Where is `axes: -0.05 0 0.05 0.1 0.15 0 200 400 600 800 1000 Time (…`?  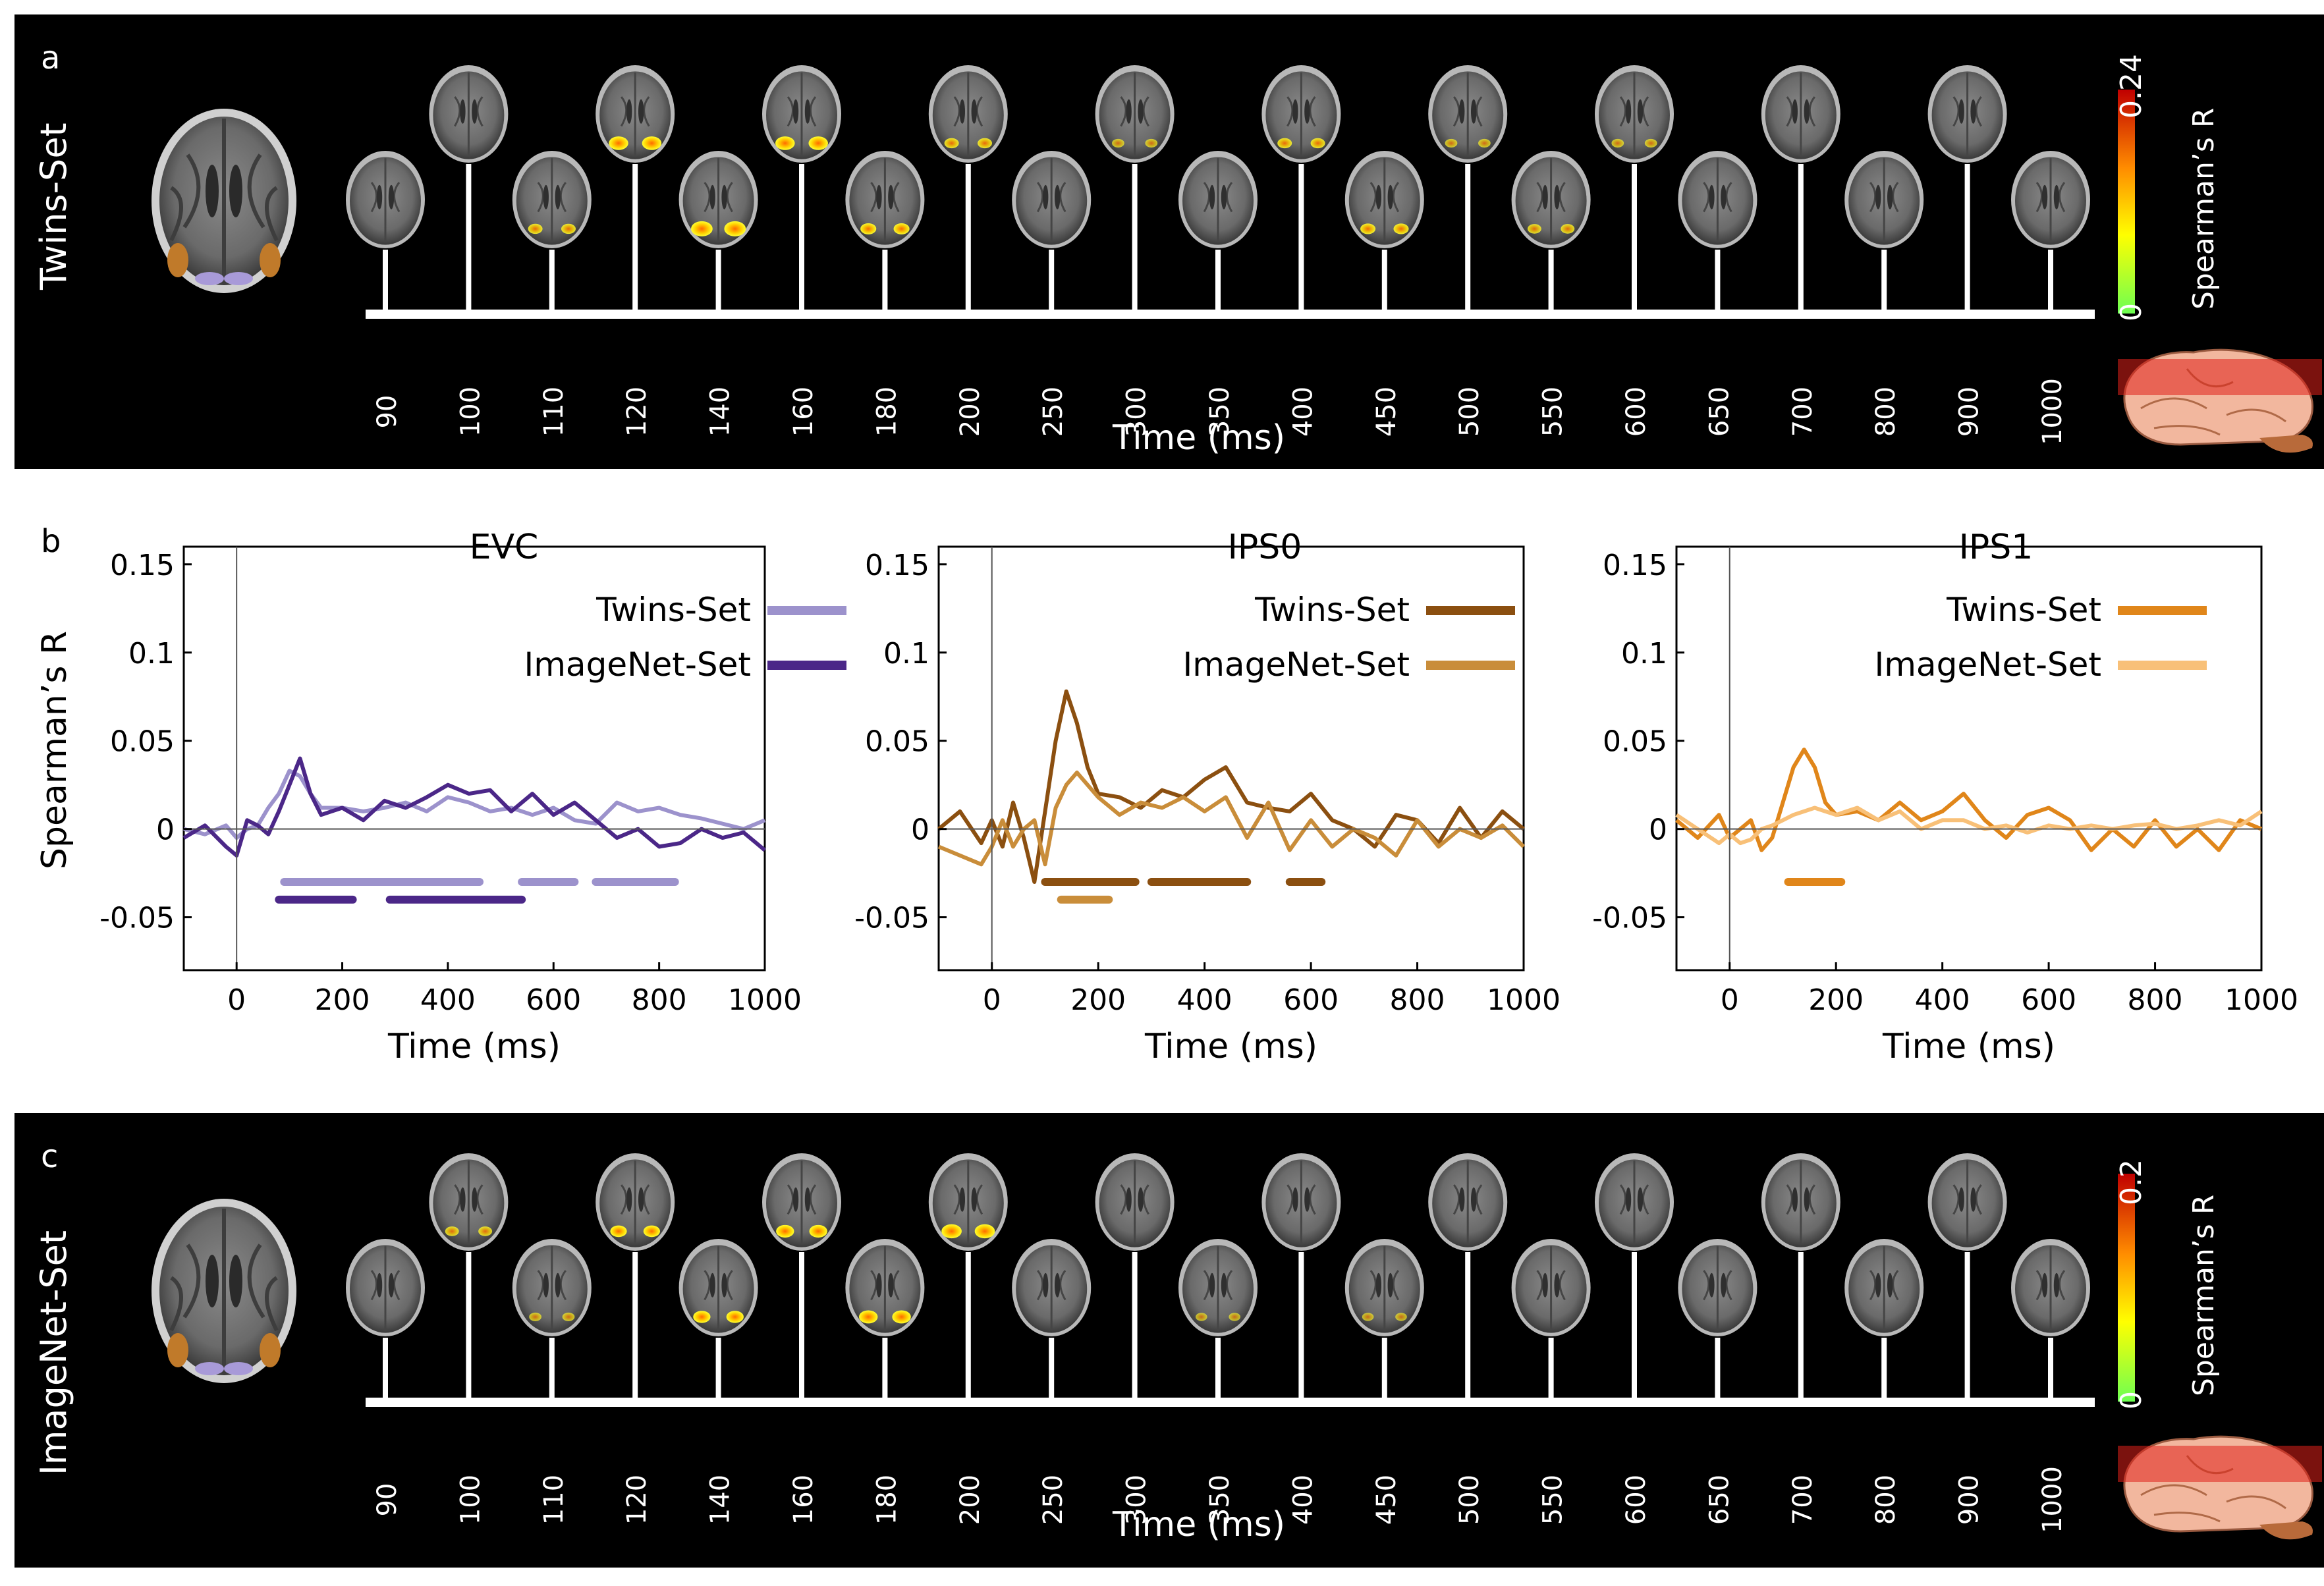
axes: -0.05 0 0.05 0.1 0.15 0 200 400 600 800 1000 Time (… is located at coordinates (1207, 806).